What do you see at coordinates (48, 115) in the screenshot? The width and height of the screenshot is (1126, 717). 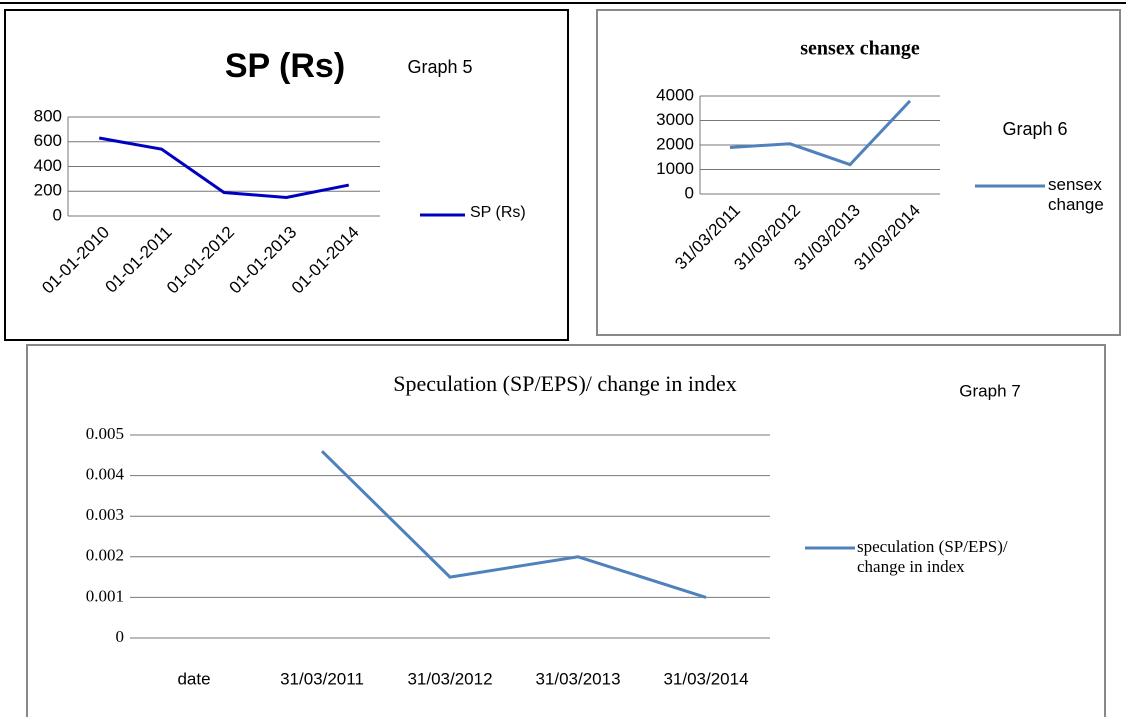 I see `y-tick-label: 800` at bounding box center [48, 115].